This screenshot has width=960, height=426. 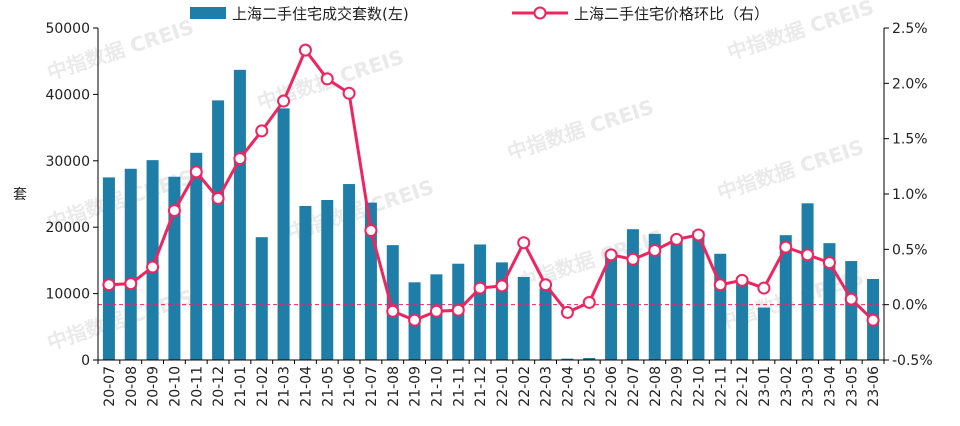 I want to click on x-tick-label: 22-10, so click(x=699, y=386).